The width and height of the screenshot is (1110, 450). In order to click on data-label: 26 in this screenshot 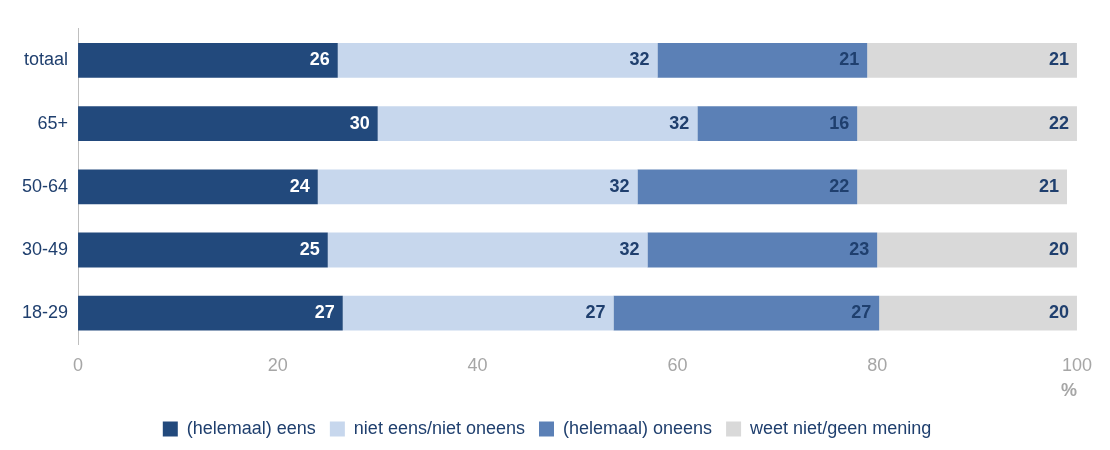, I will do `click(319, 59)`.